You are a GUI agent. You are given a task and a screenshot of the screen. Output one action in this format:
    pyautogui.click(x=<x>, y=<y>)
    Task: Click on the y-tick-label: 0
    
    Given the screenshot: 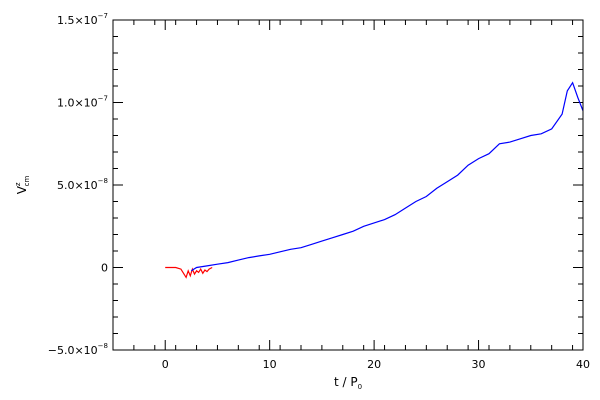 What is the action you would take?
    pyautogui.click(x=104, y=268)
    